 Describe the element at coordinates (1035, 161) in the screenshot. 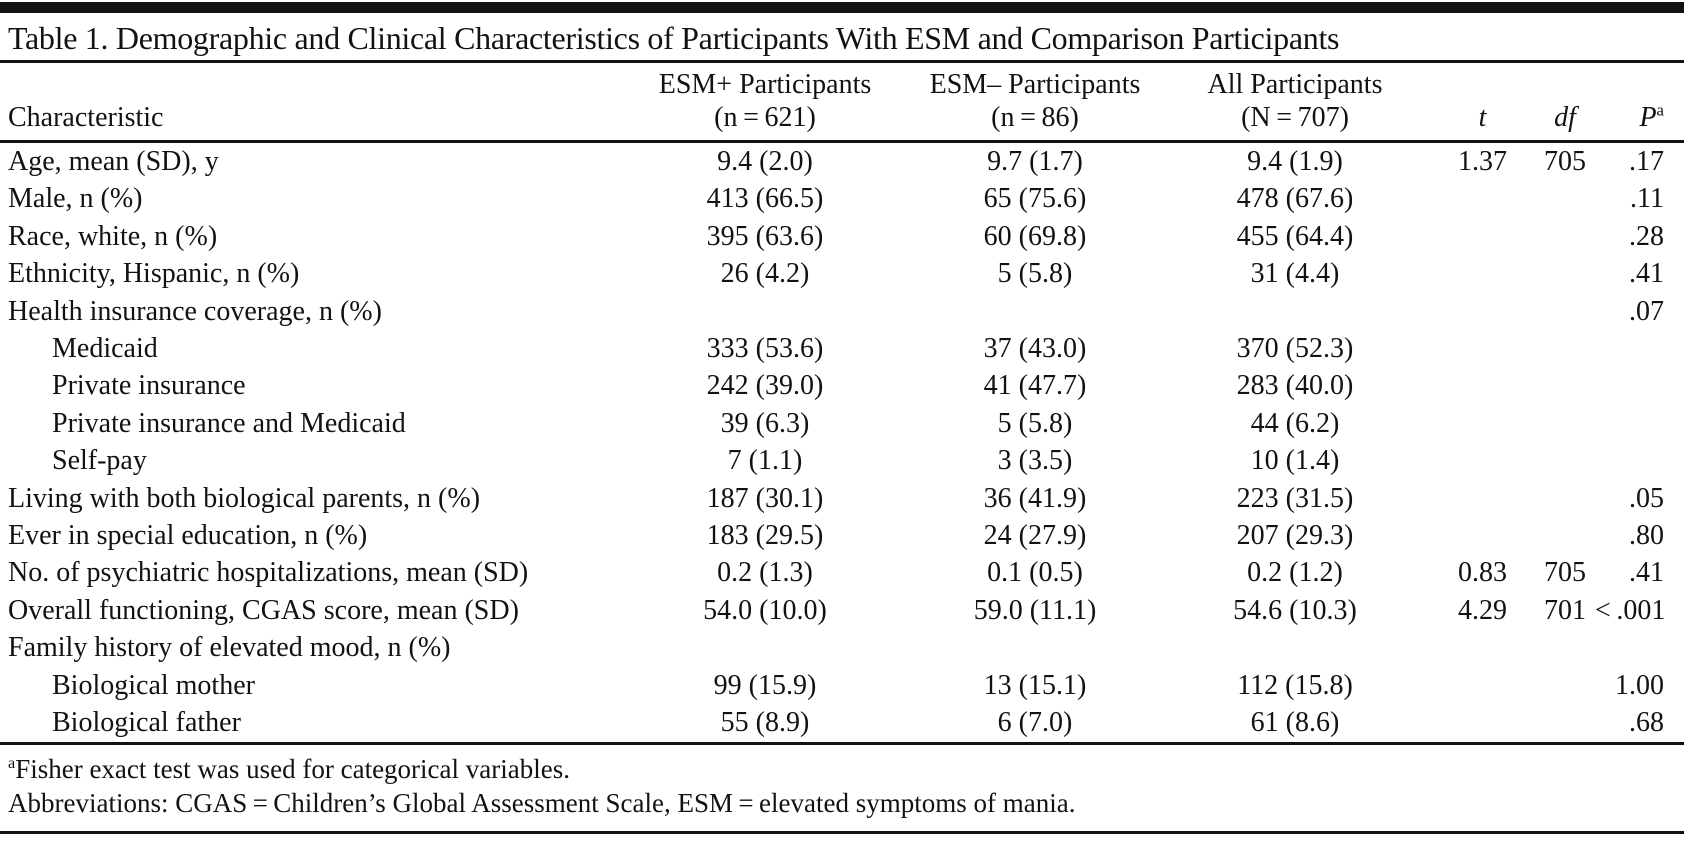

I see `cell-esm-minus: 9.7 (1.7)` at that location.